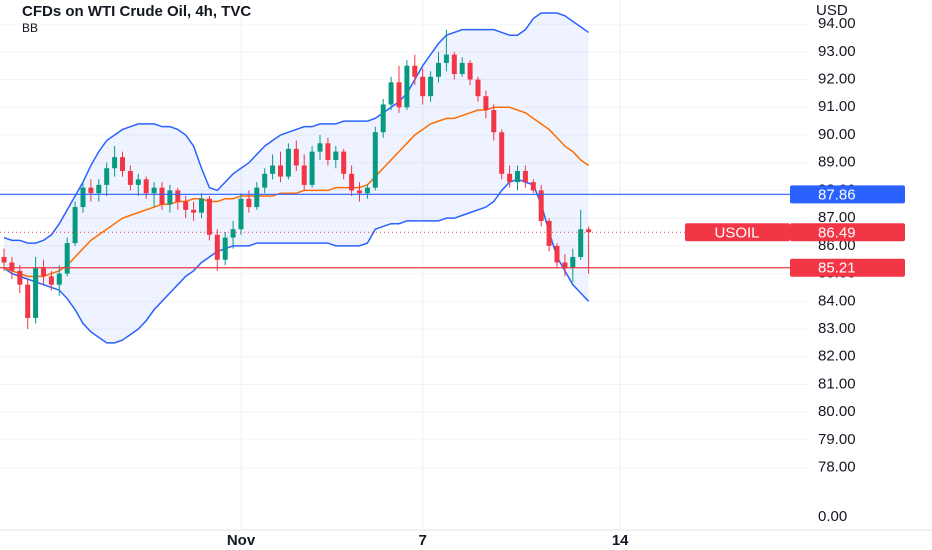  I want to click on y-tick-label: 83.00, so click(837, 328).